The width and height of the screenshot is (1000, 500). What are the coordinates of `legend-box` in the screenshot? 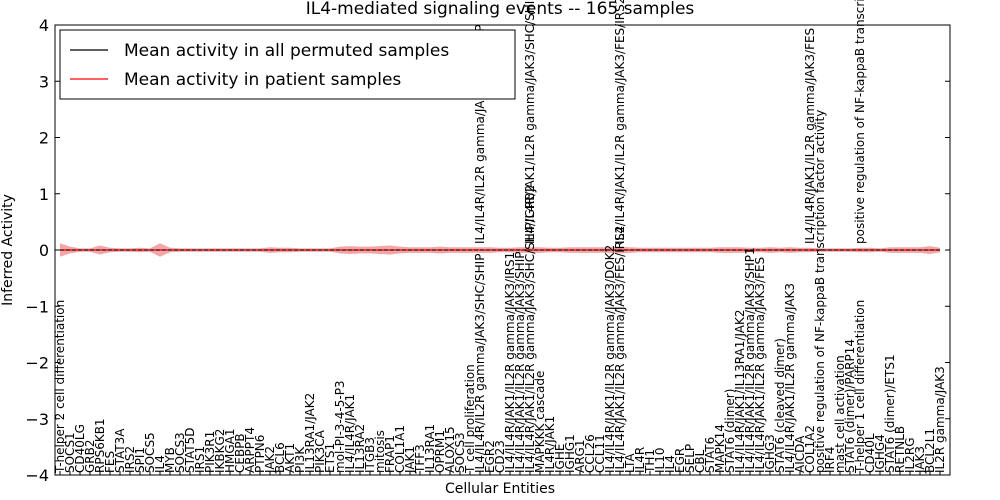 It's located at (287, 64).